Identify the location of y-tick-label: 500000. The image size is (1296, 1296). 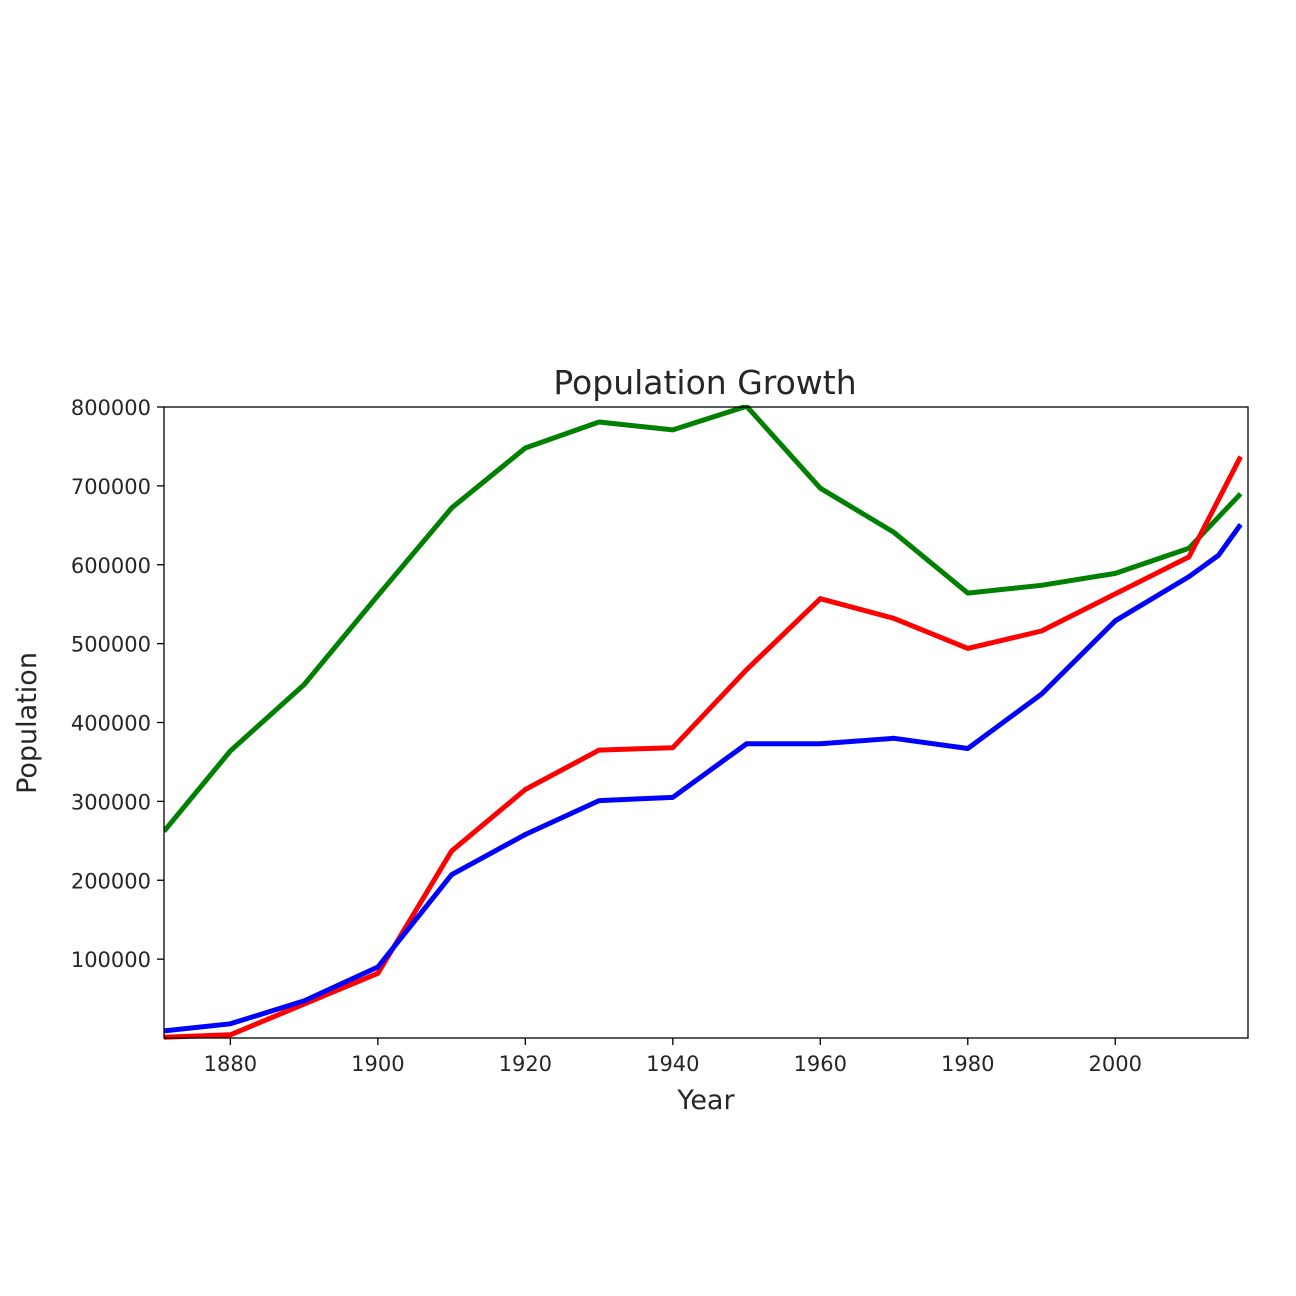
(111, 645).